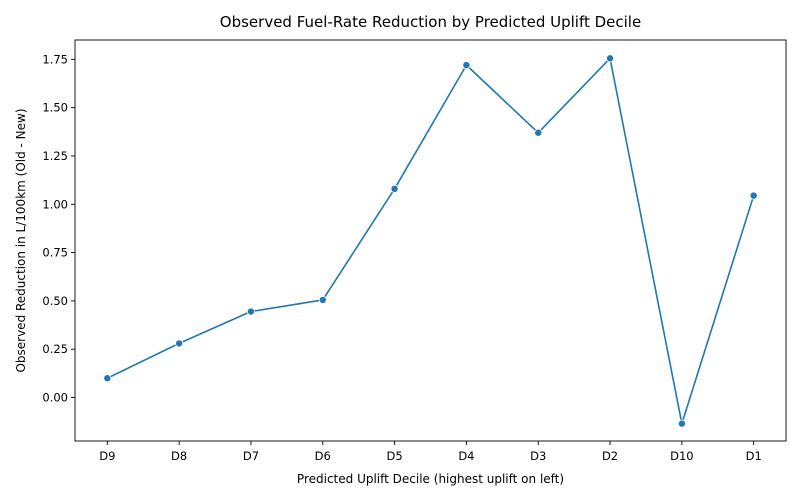  I want to click on y-tick-label: 0.00, so click(55, 398).